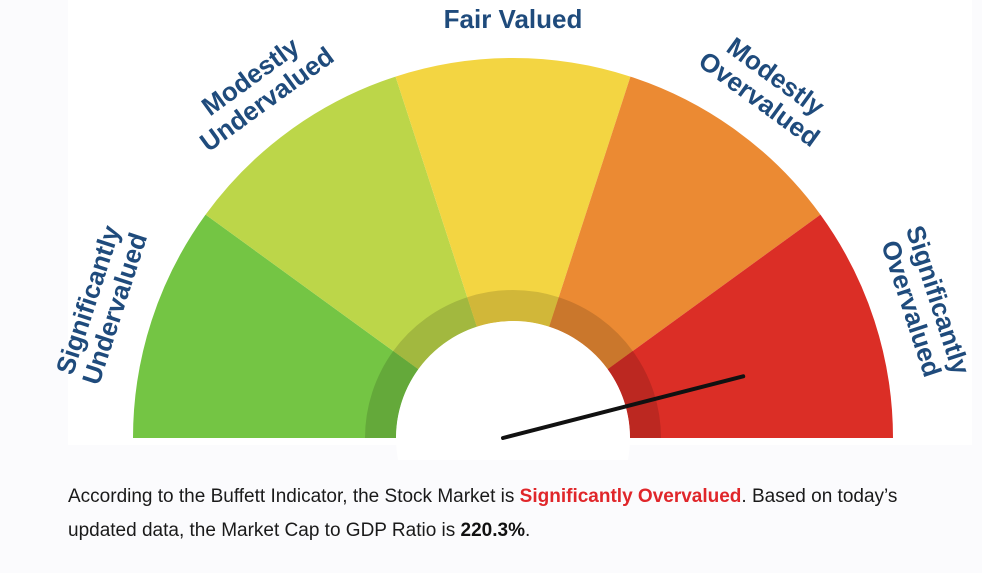 This screenshot has width=982, height=573. Describe the element at coordinates (276, 326) in the screenshot. I see `gauge-zone-significantly-undervalued` at that location.